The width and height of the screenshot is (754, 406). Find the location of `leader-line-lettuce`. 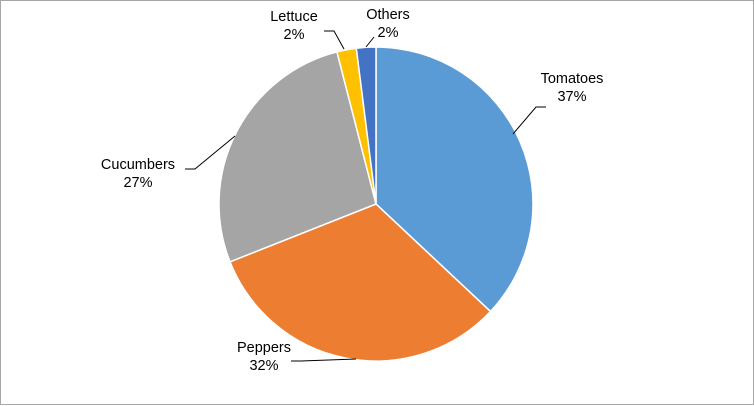

leader-line-lettuce is located at coordinates (334, 40).